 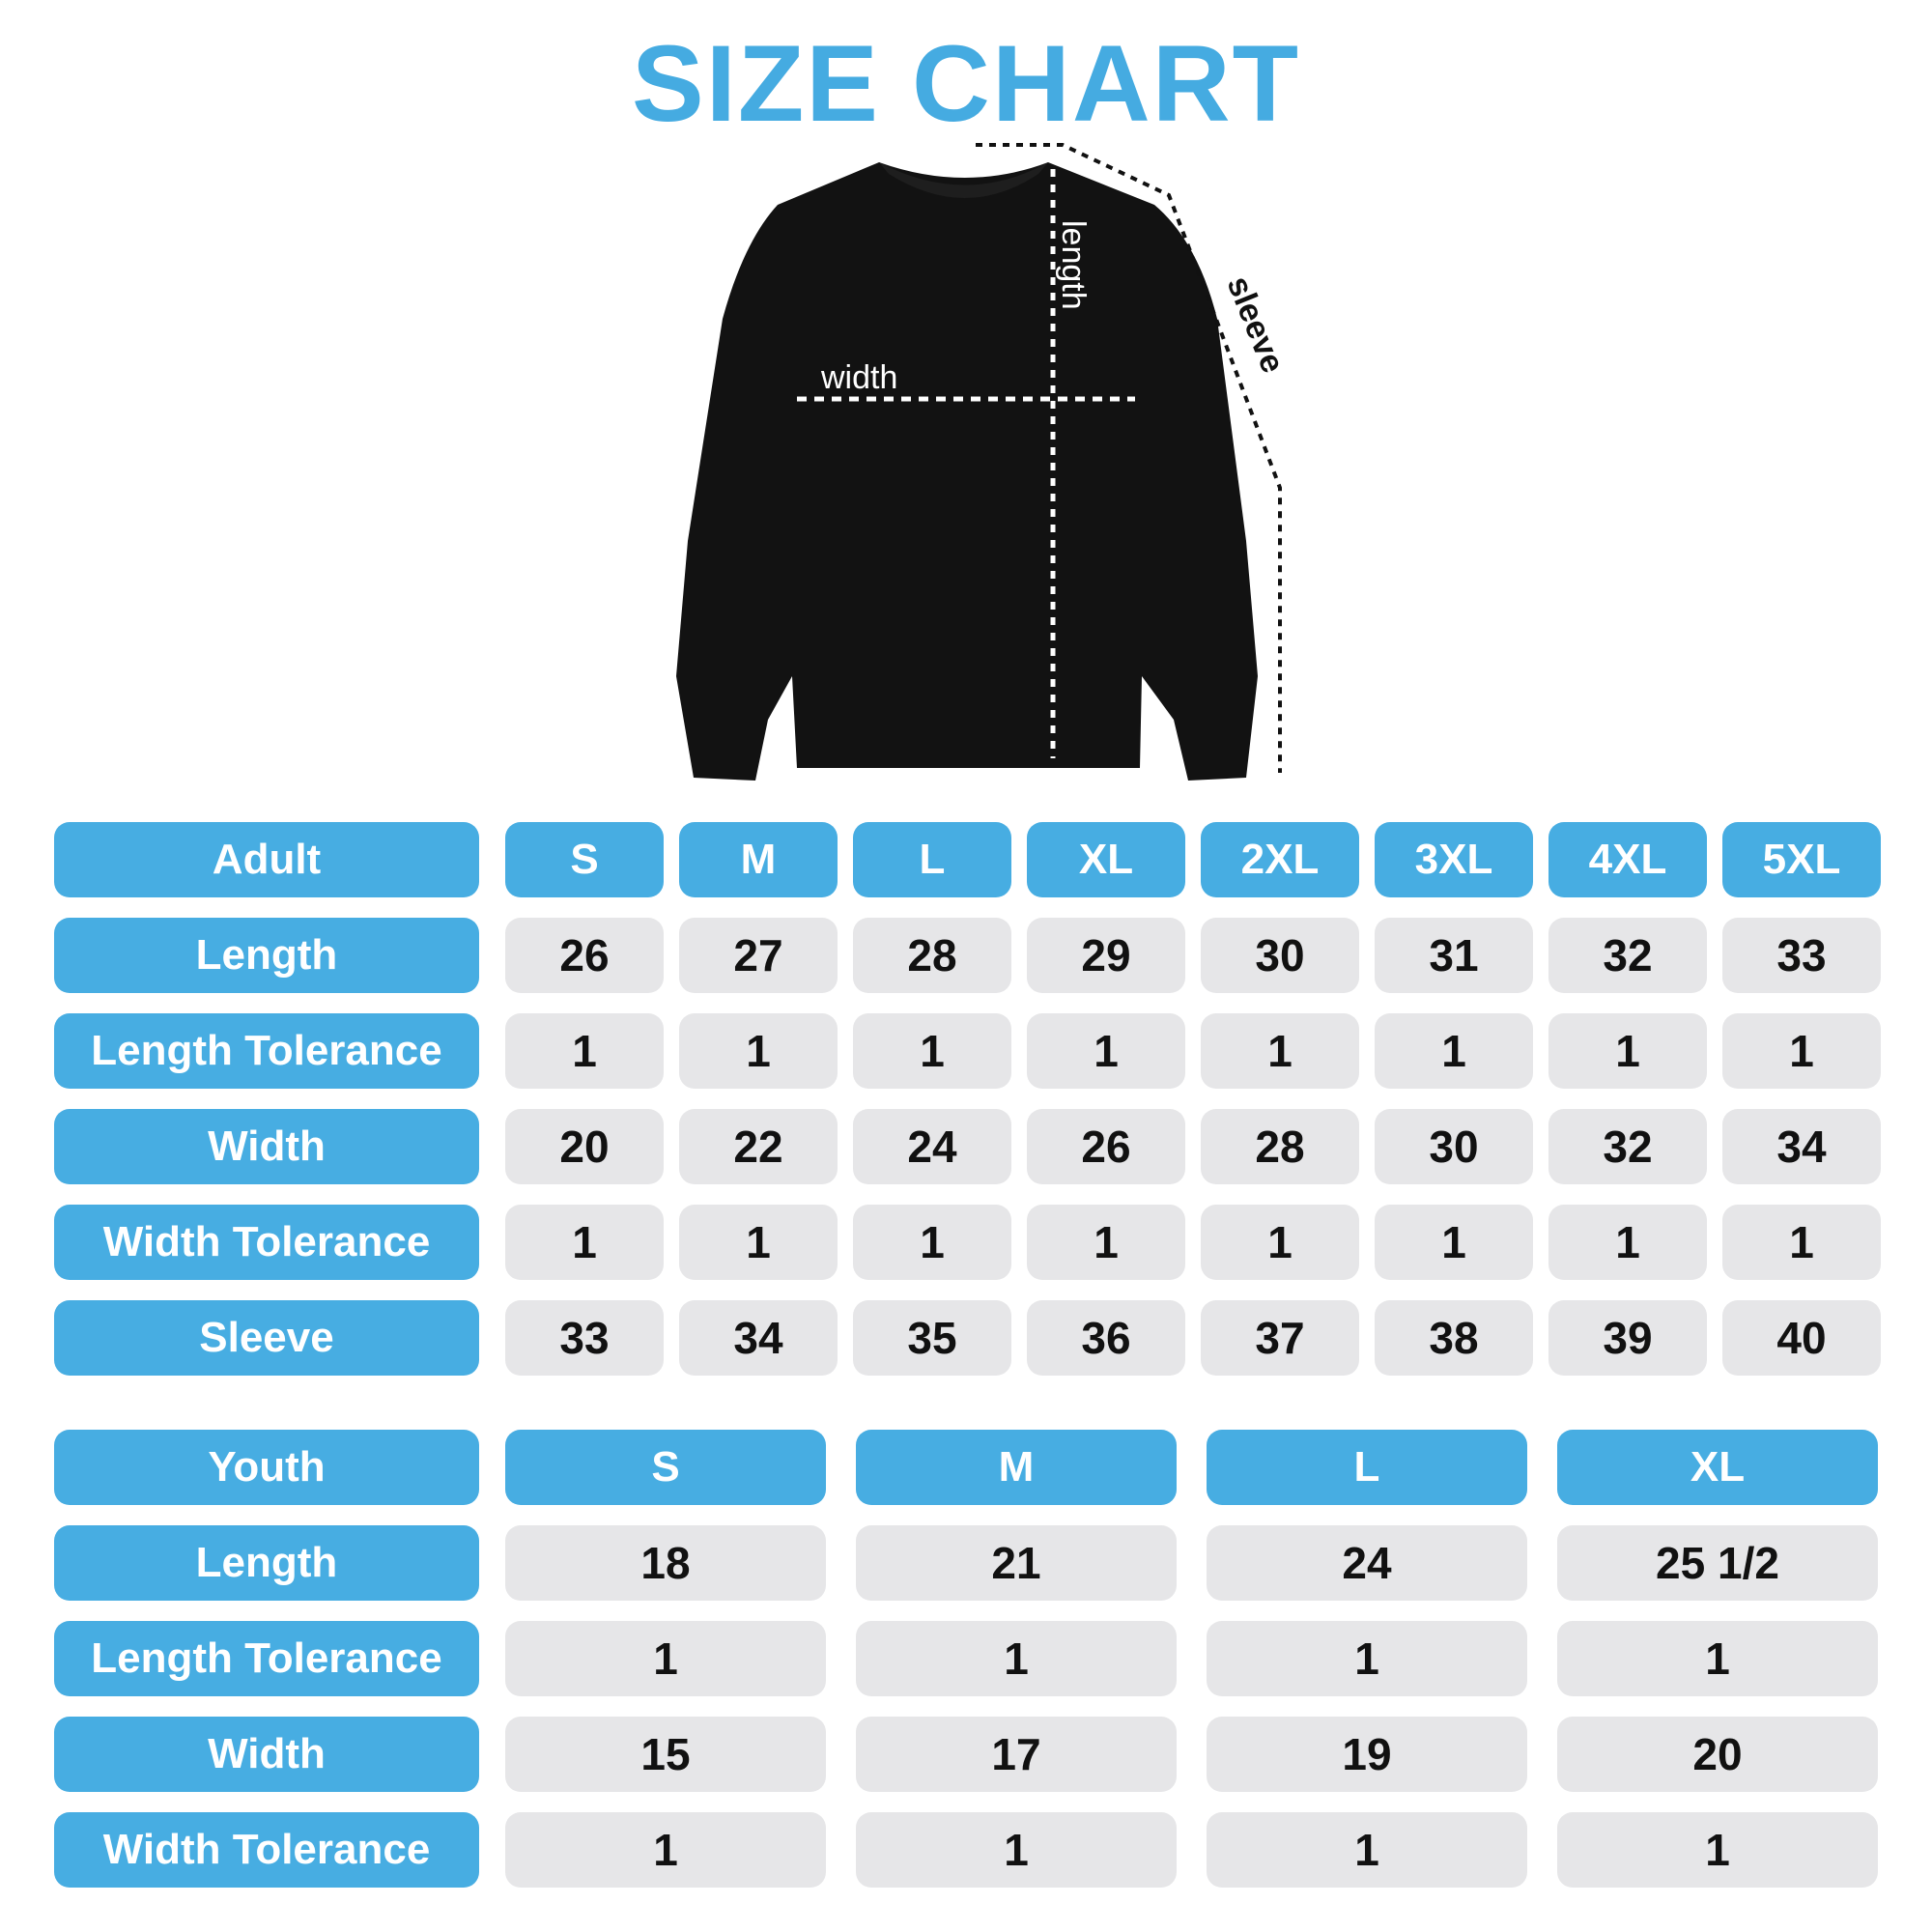 What do you see at coordinates (1106, 859) in the screenshot?
I see `adult-size-header: XL` at bounding box center [1106, 859].